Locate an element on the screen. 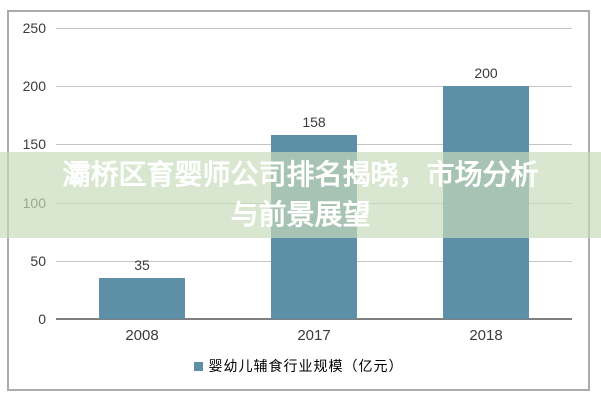  y-tick-label: 0 is located at coordinates (42, 319).